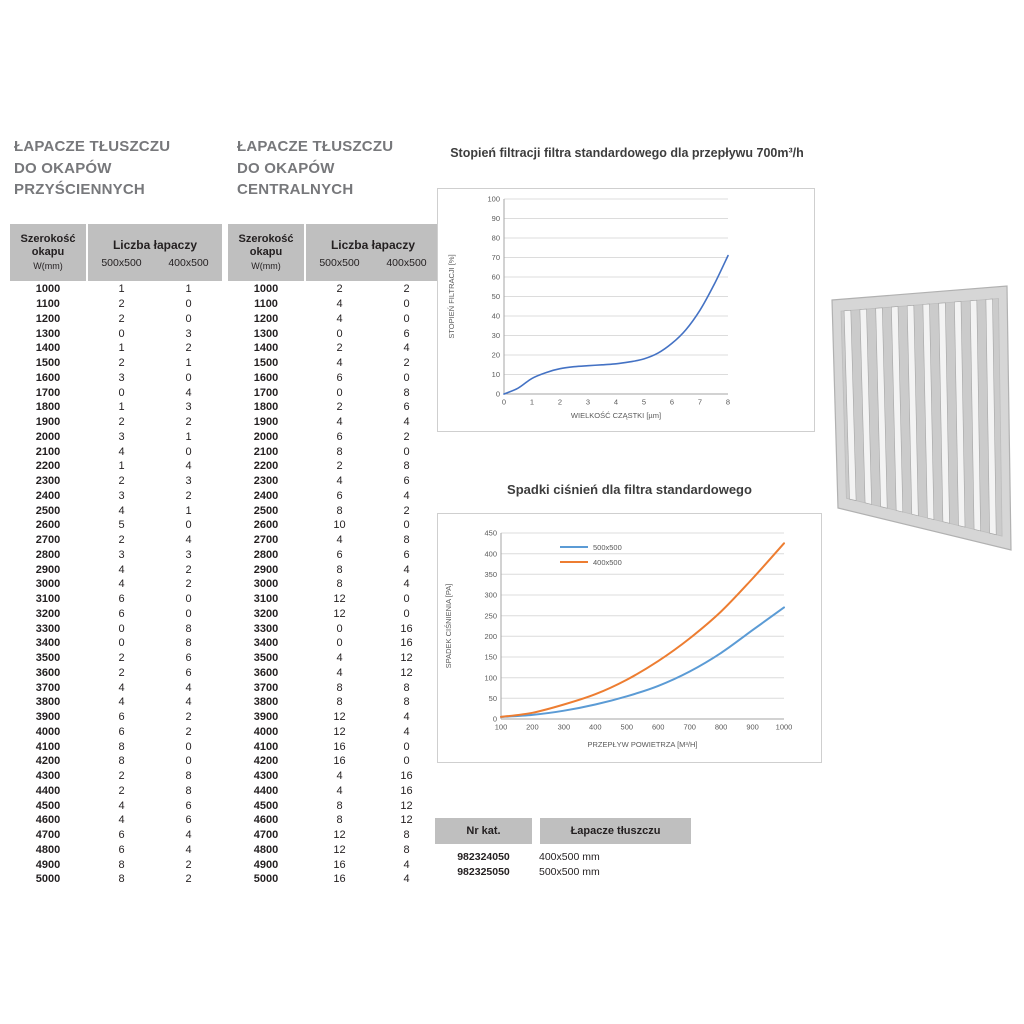  What do you see at coordinates (334, 569) in the screenshot?
I see `table-row: 2900 8 4` at bounding box center [334, 569].